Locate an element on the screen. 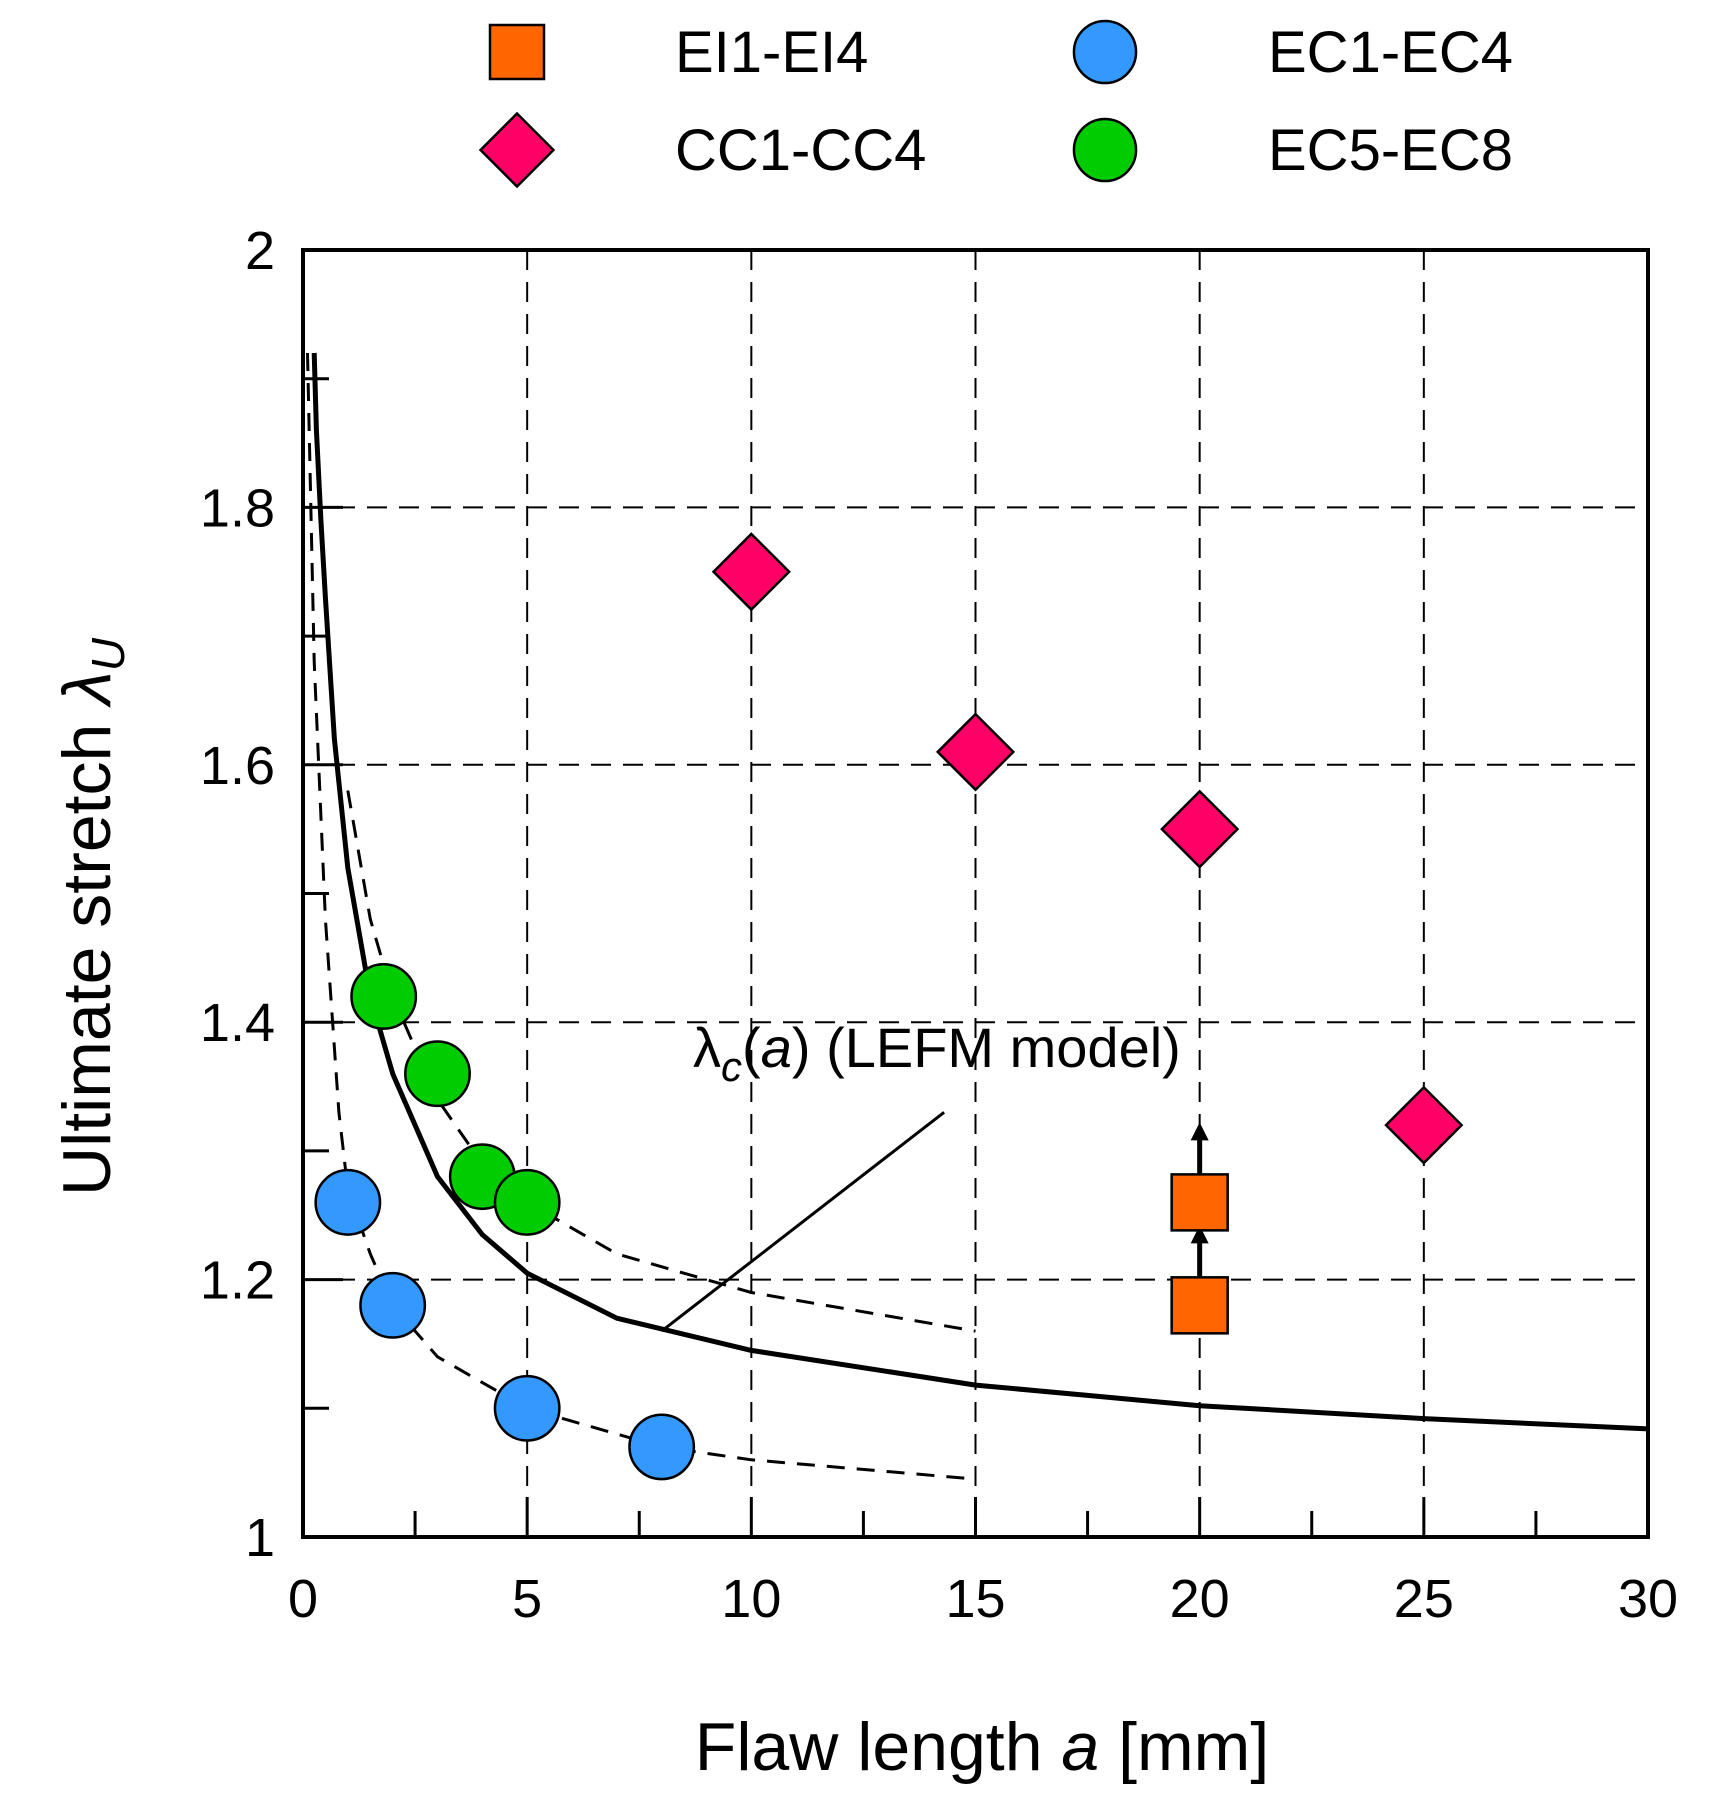 This screenshot has width=1722, height=1797. y-tick-label: 1.6 is located at coordinates (237, 766).